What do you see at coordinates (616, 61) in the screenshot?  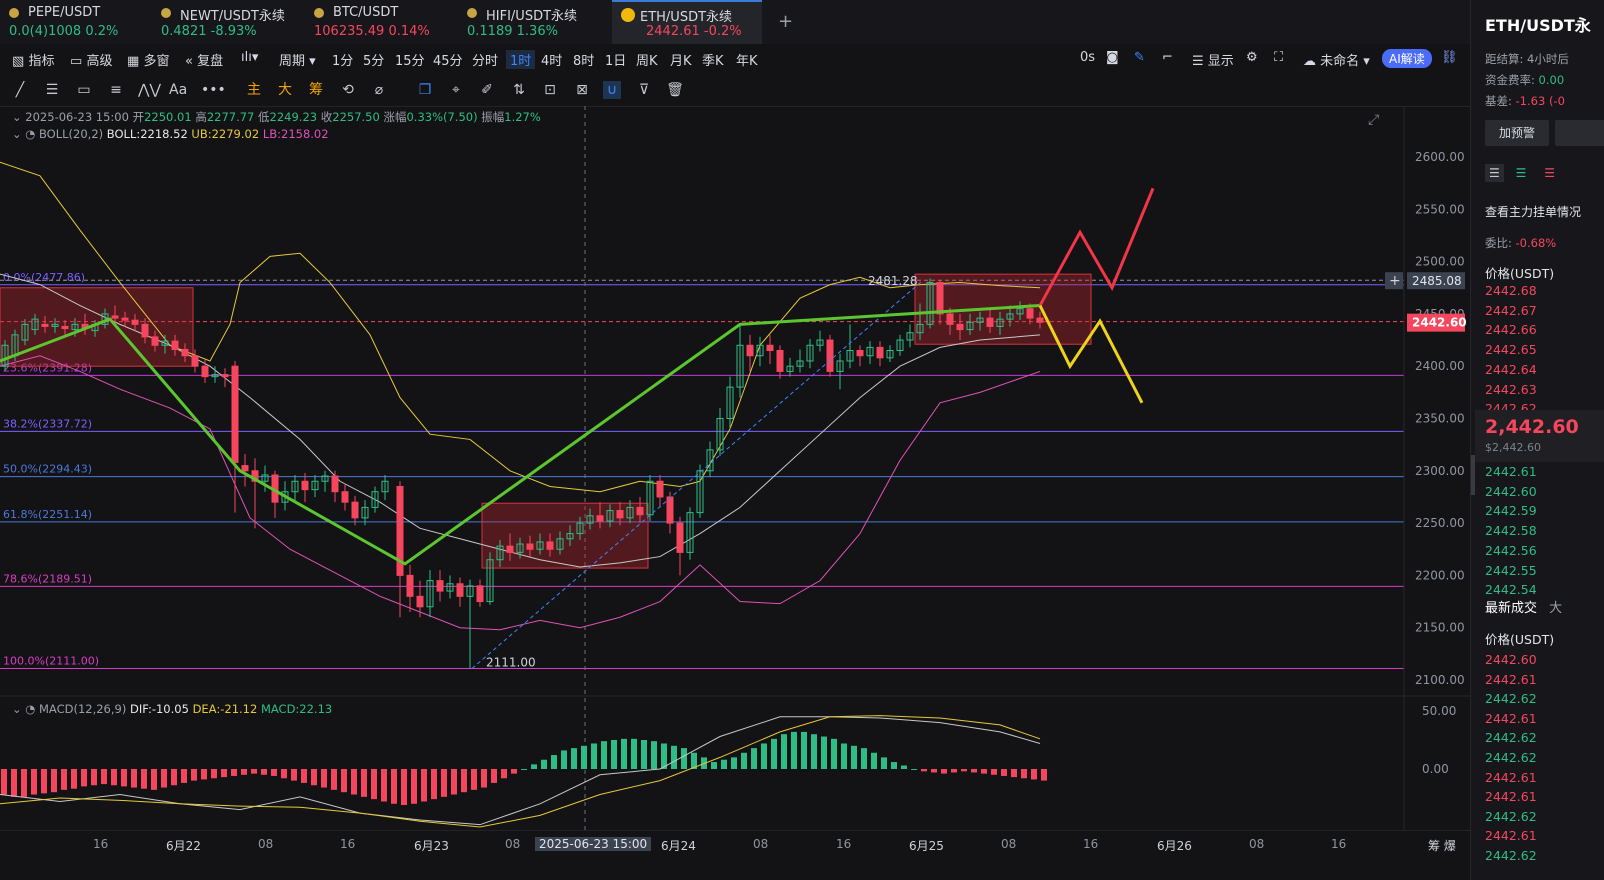 I see `interval-1d: 1日` at bounding box center [616, 61].